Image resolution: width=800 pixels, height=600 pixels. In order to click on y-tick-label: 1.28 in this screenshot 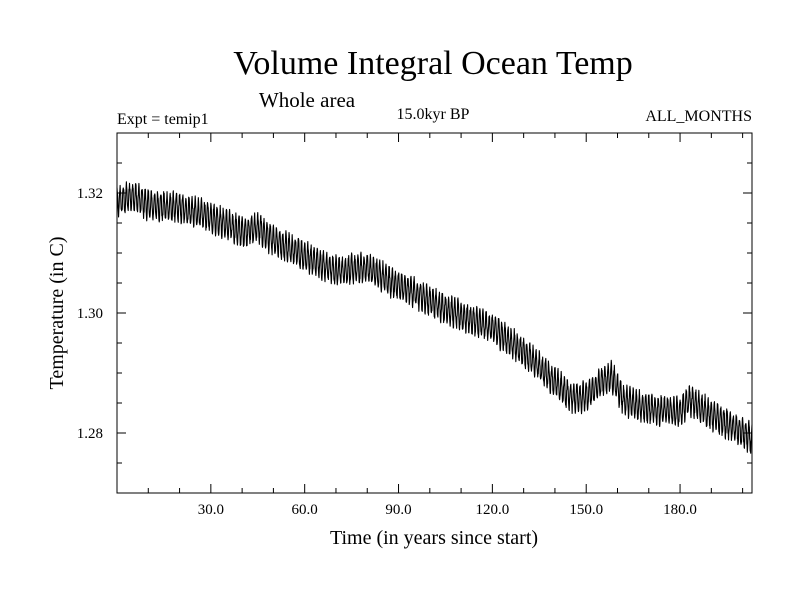, I will do `click(90, 434)`.